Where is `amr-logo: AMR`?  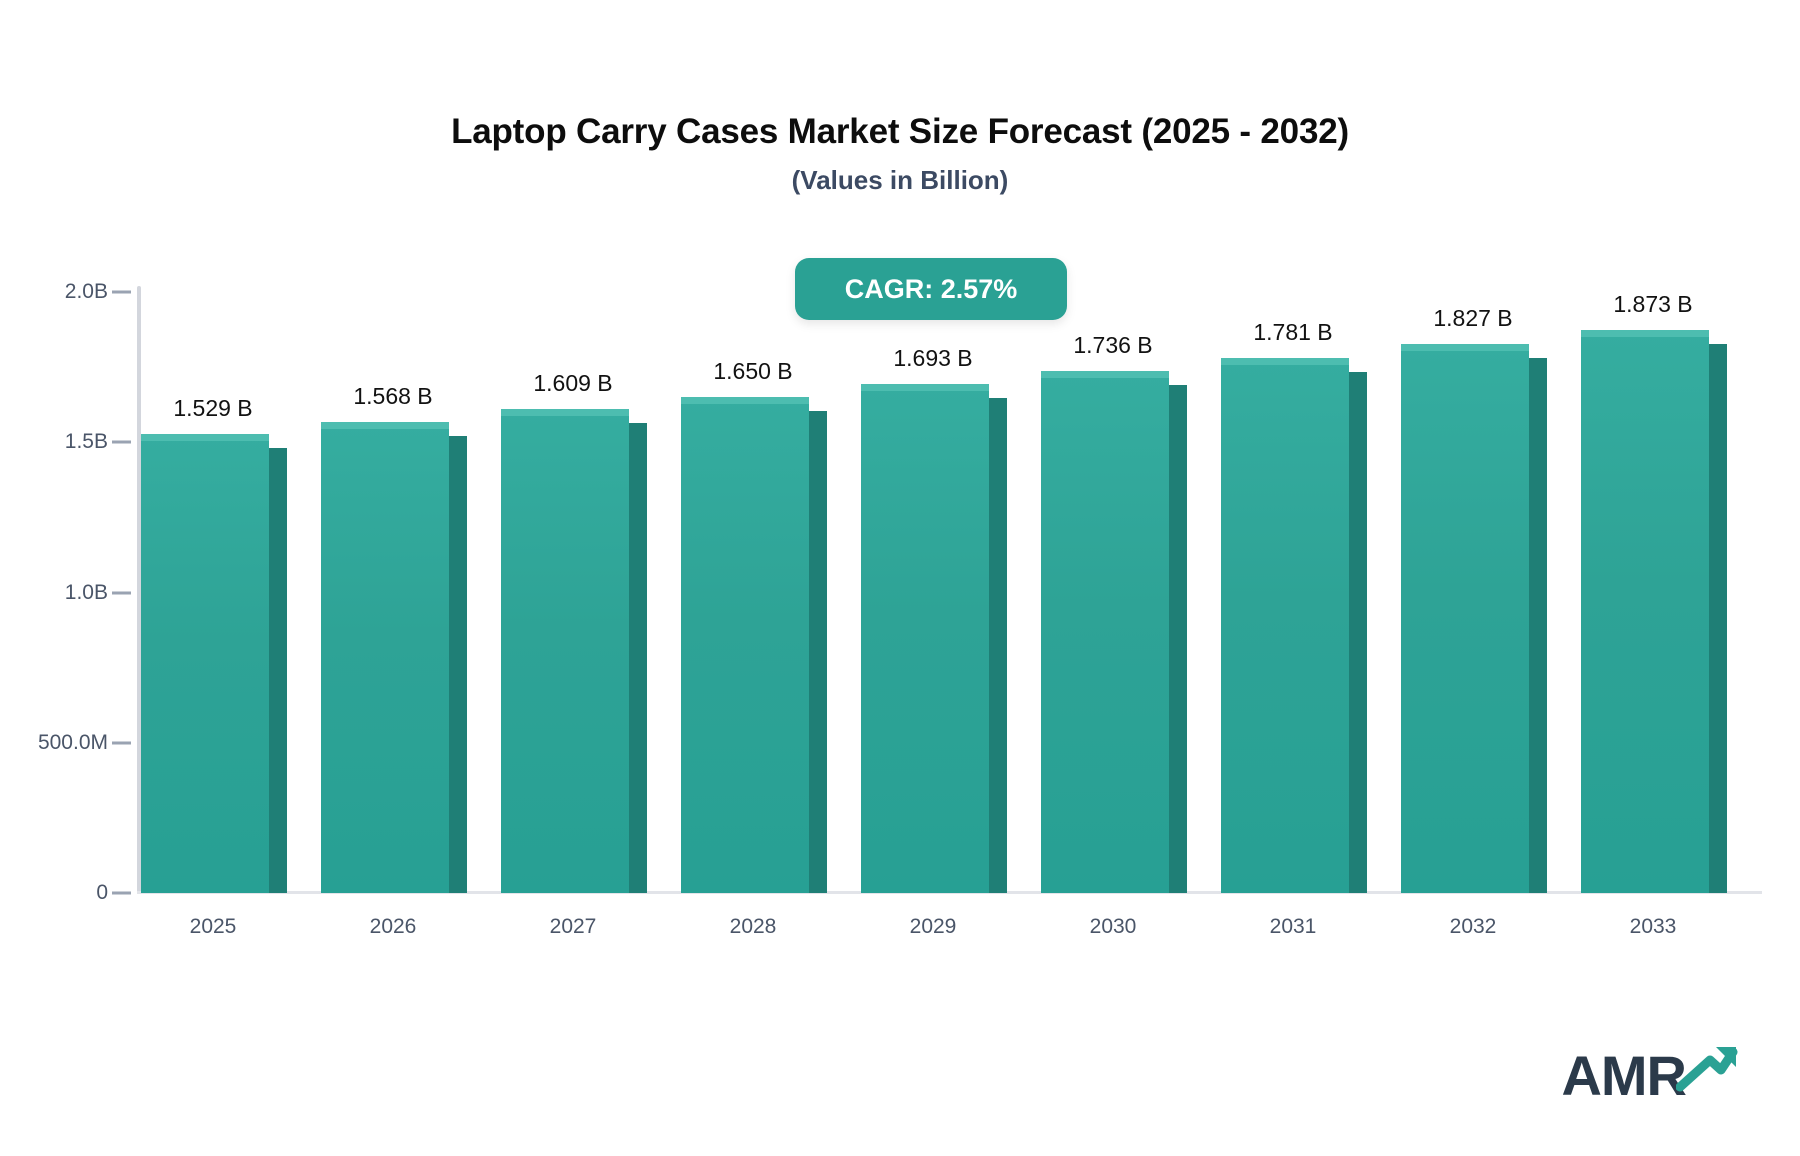
amr-logo: AMR is located at coordinates (1649, 1073).